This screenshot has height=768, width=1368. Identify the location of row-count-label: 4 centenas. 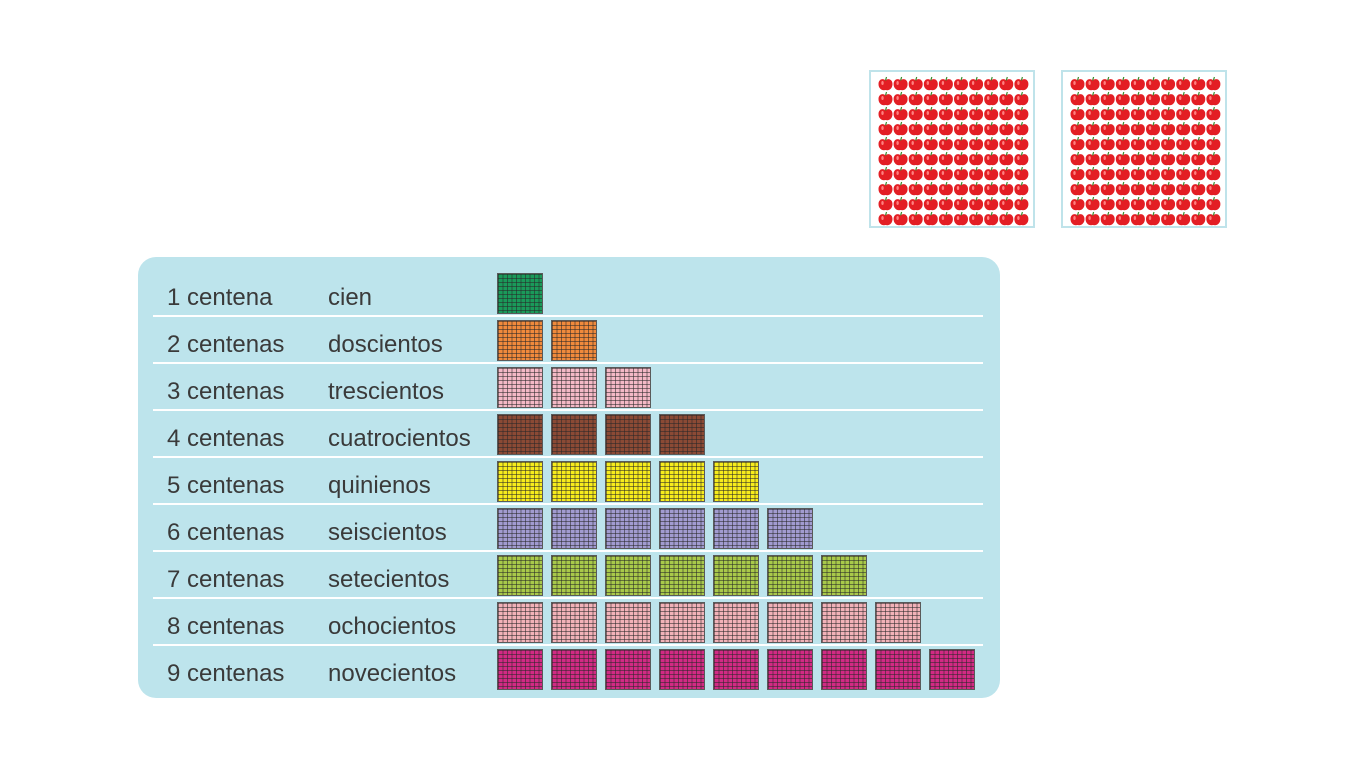
(226, 438).